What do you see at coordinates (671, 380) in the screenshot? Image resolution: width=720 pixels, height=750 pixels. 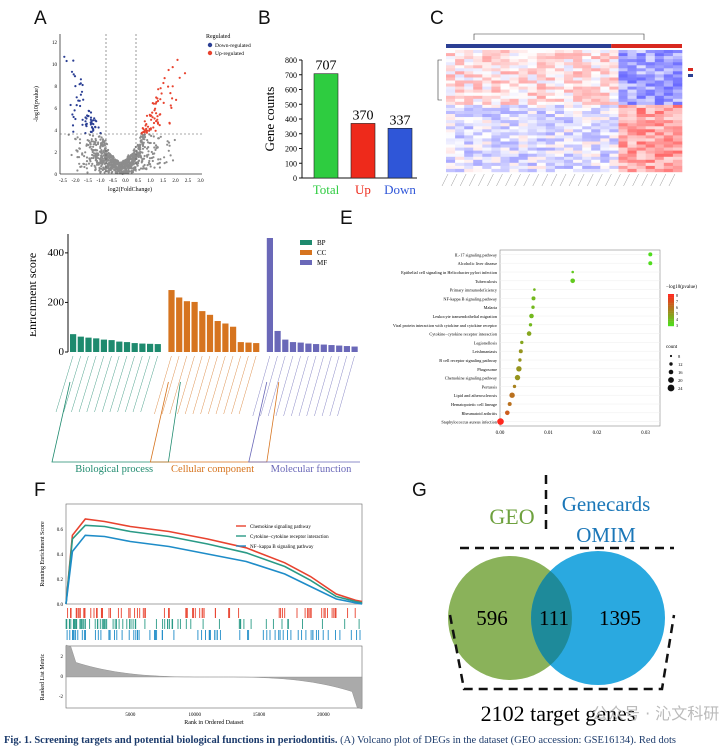 I see `dot-size-legend-dot` at bounding box center [671, 380].